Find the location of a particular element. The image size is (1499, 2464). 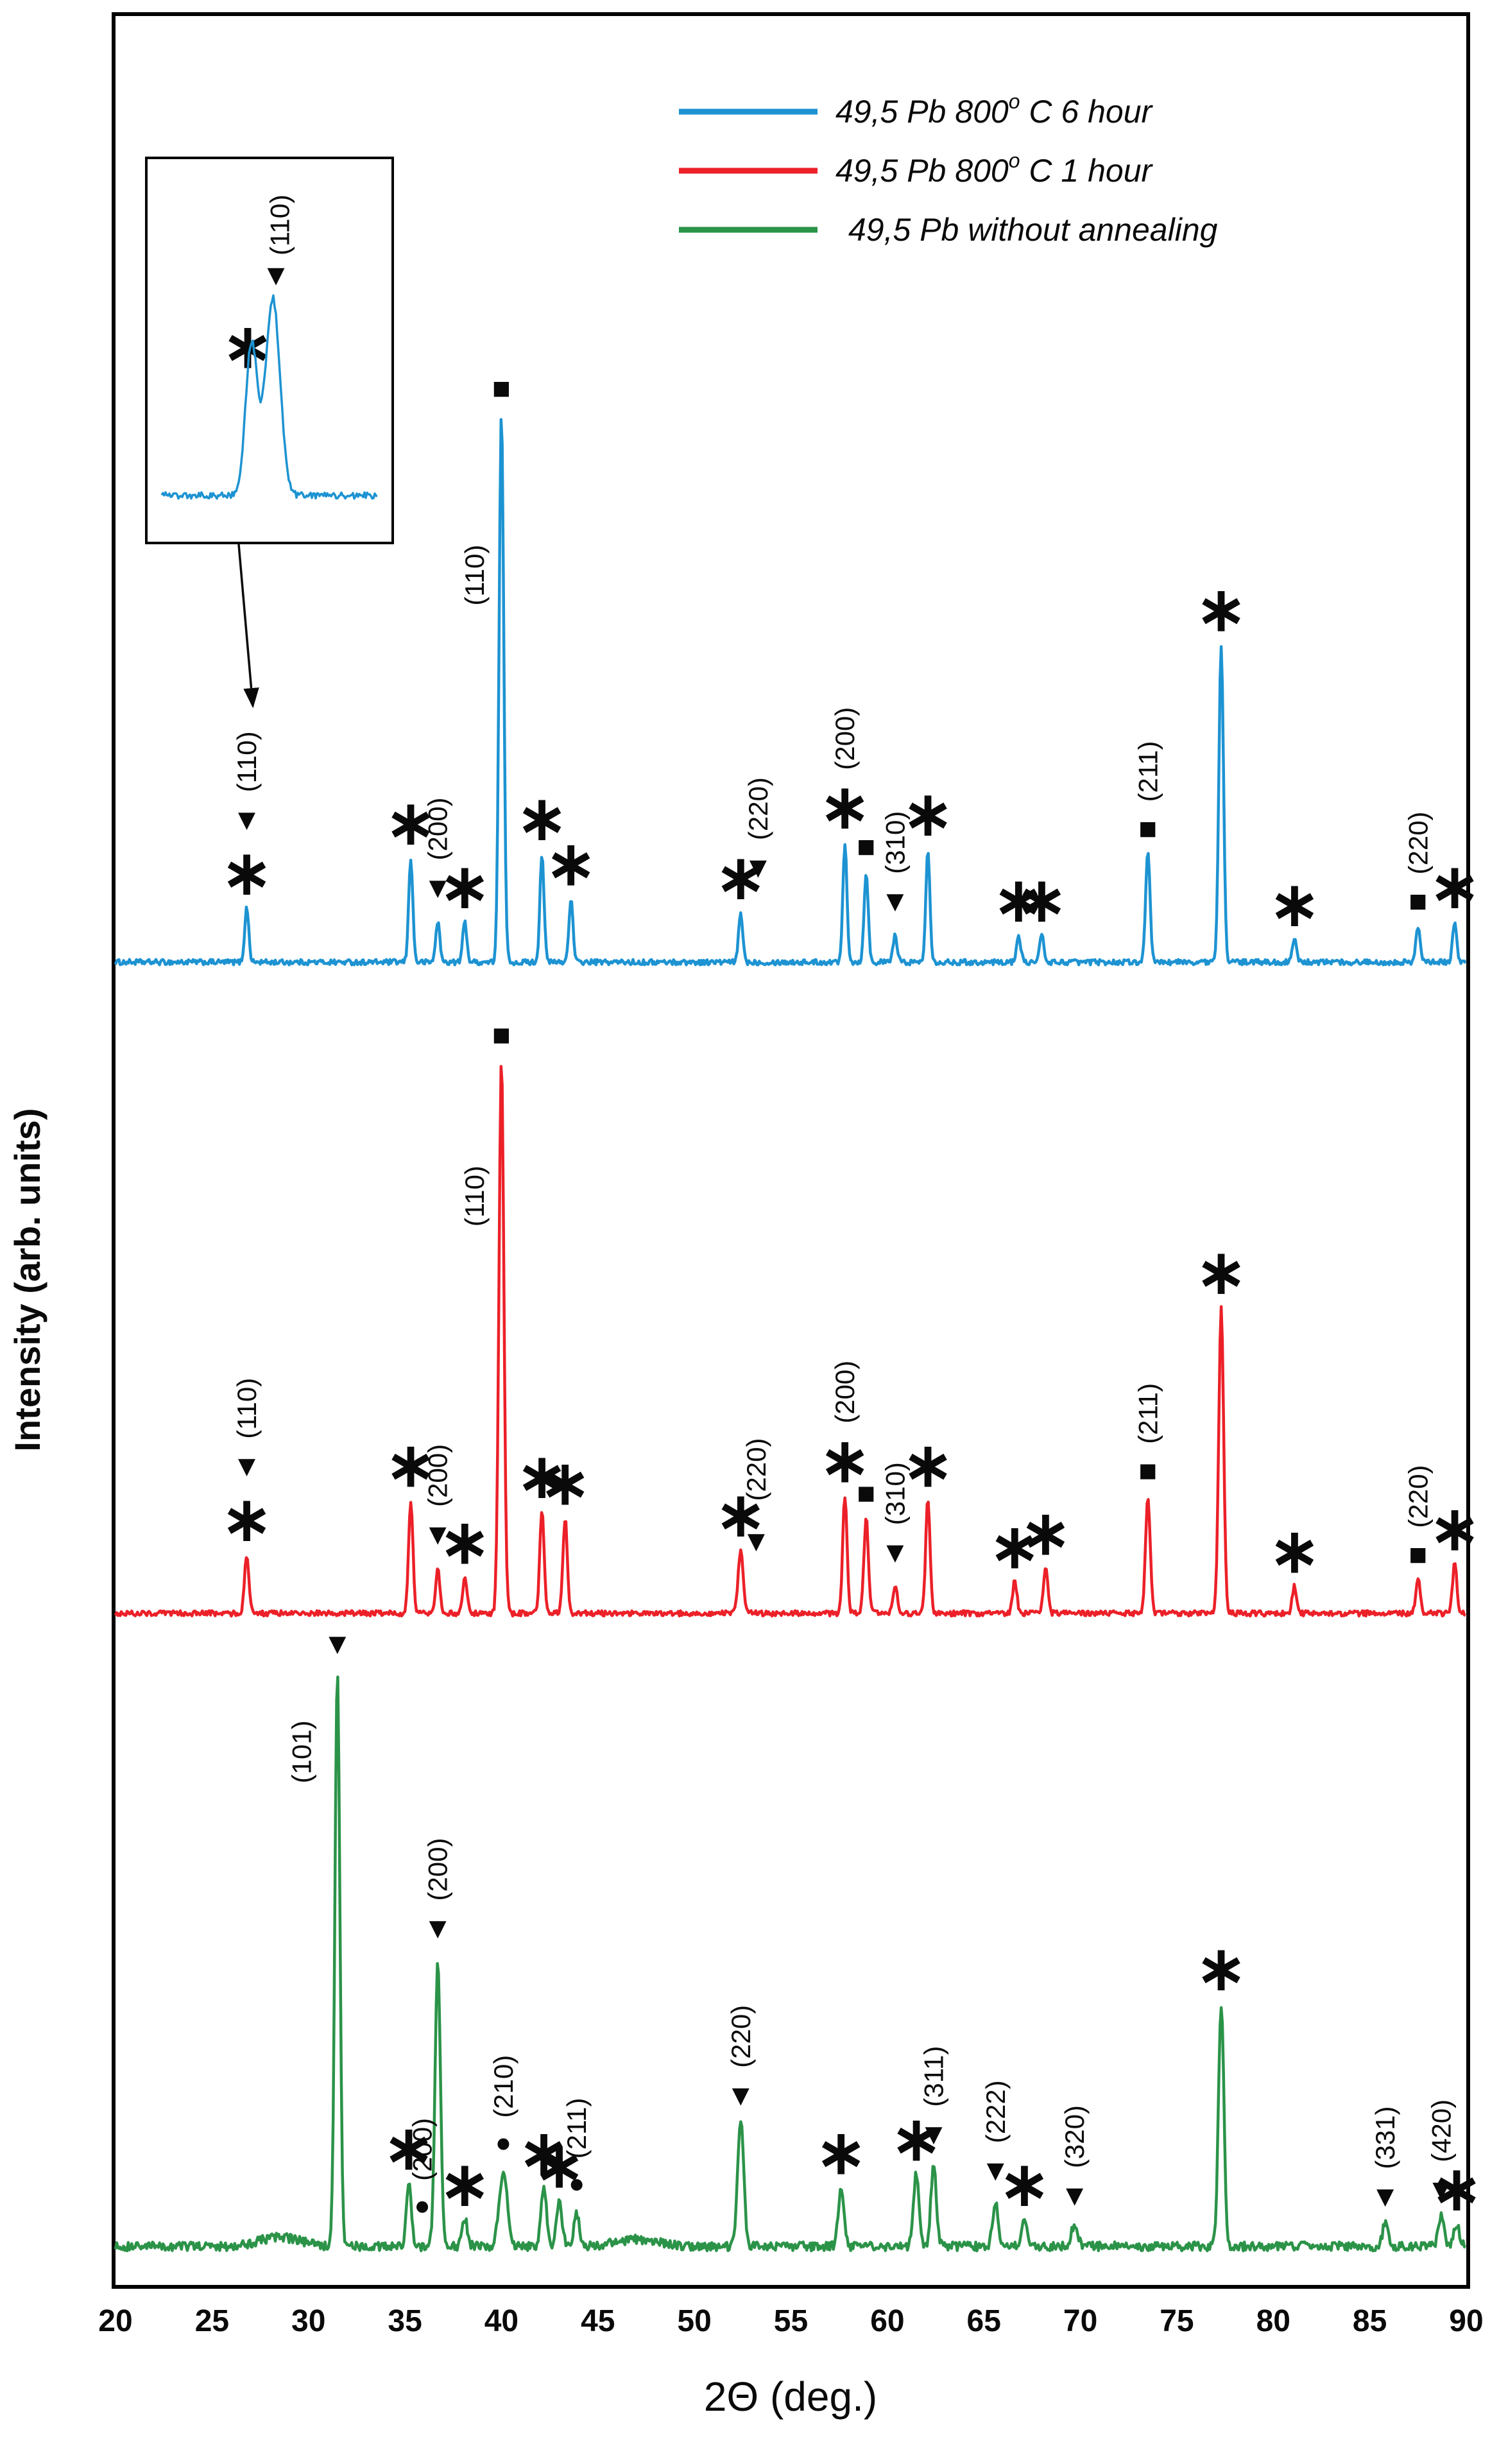

inset-zoom: (110) ▼ ∗ is located at coordinates (269, 433).